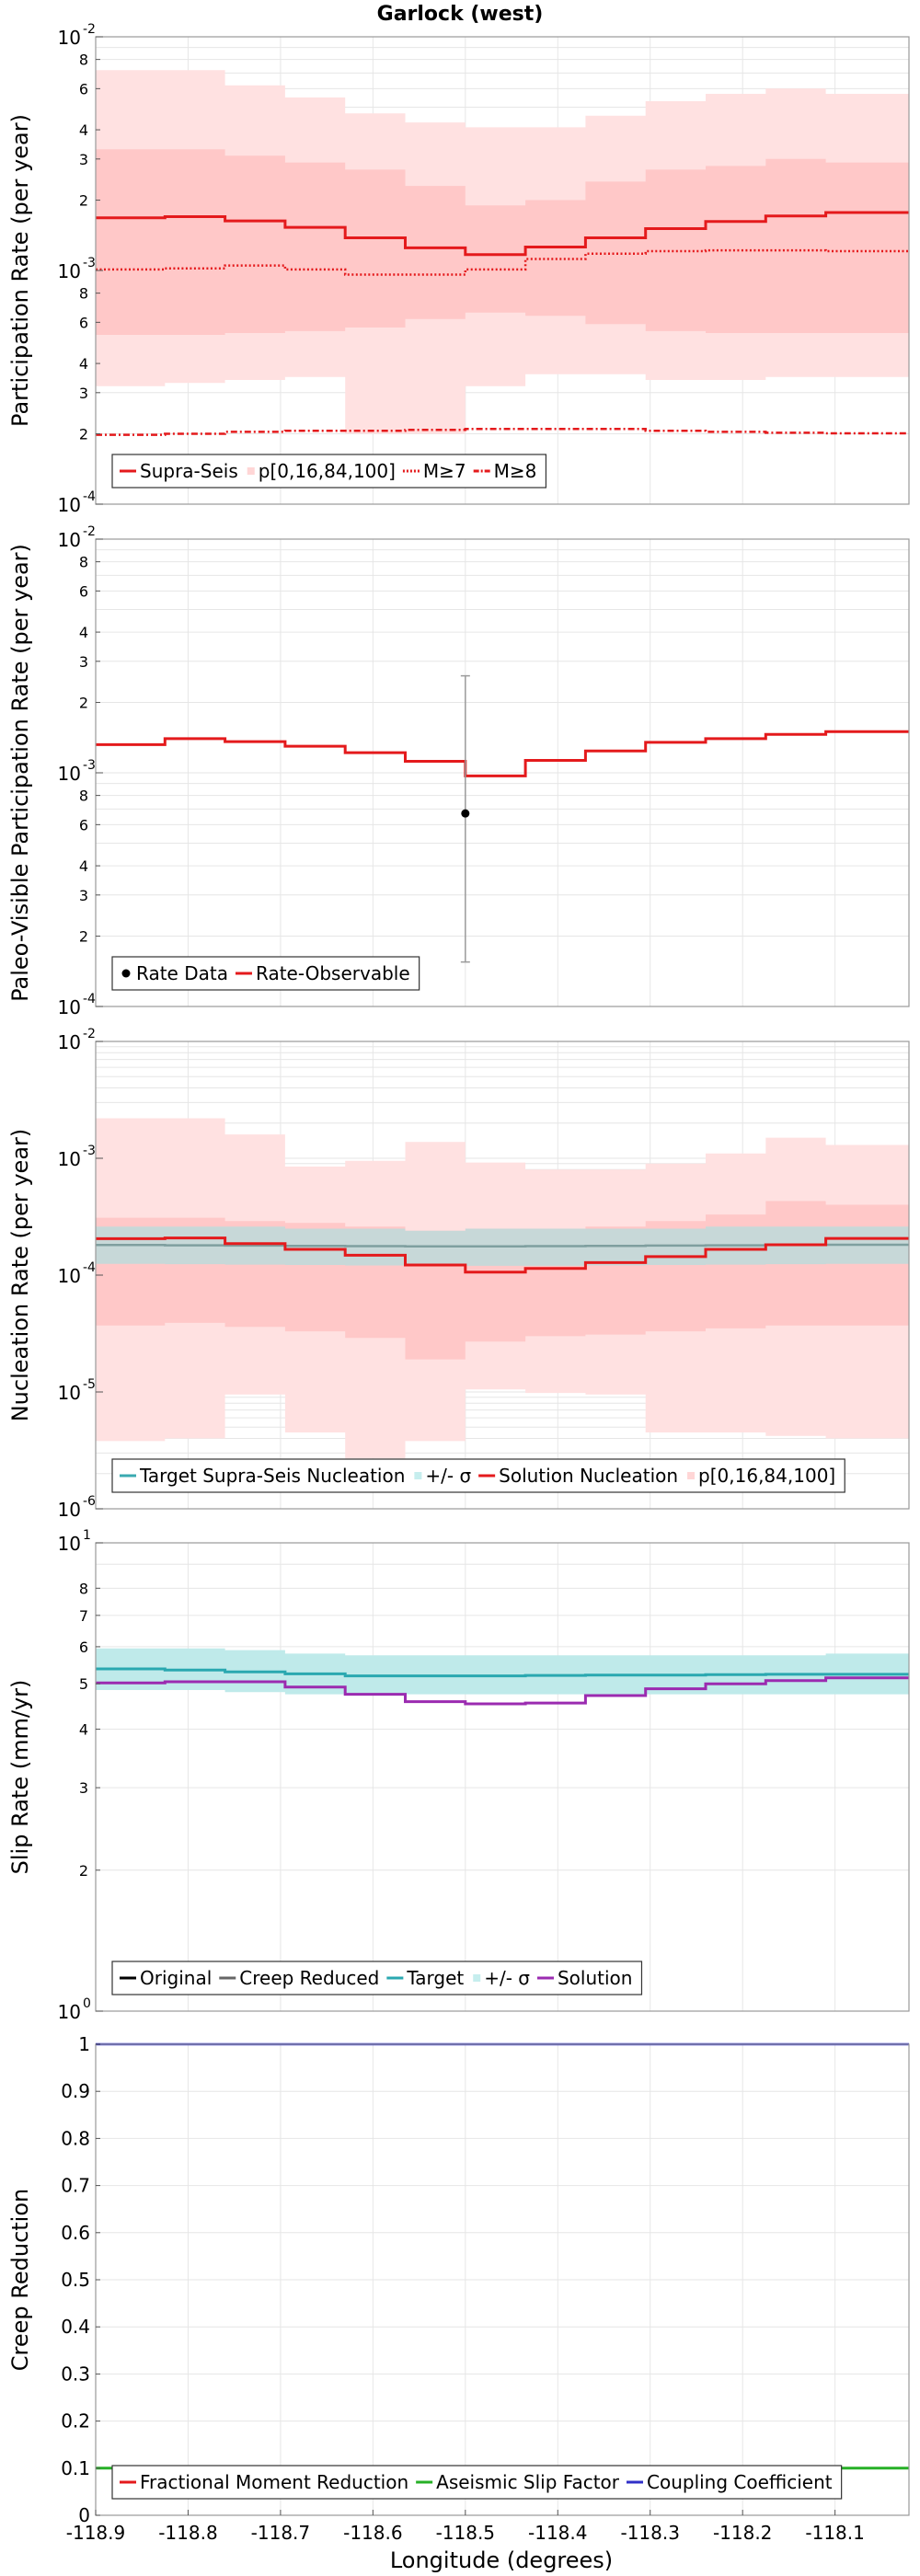  What do you see at coordinates (460, 14) in the screenshot?
I see `figure-title: Garlock (west)` at bounding box center [460, 14].